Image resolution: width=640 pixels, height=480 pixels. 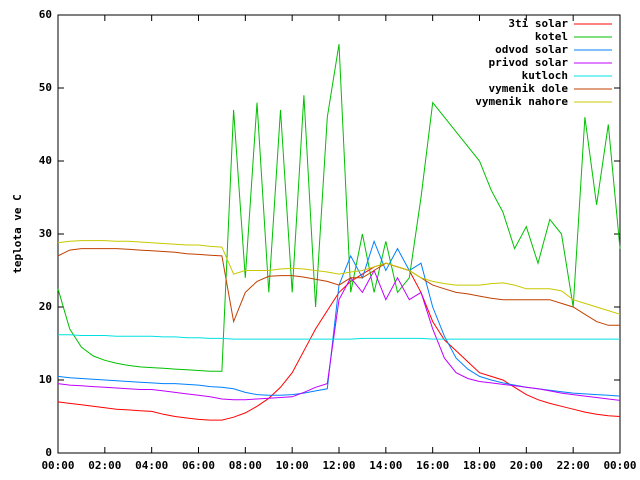 What do you see at coordinates (104, 465) in the screenshot?
I see `x-tick-label: 02:00` at bounding box center [104, 465].